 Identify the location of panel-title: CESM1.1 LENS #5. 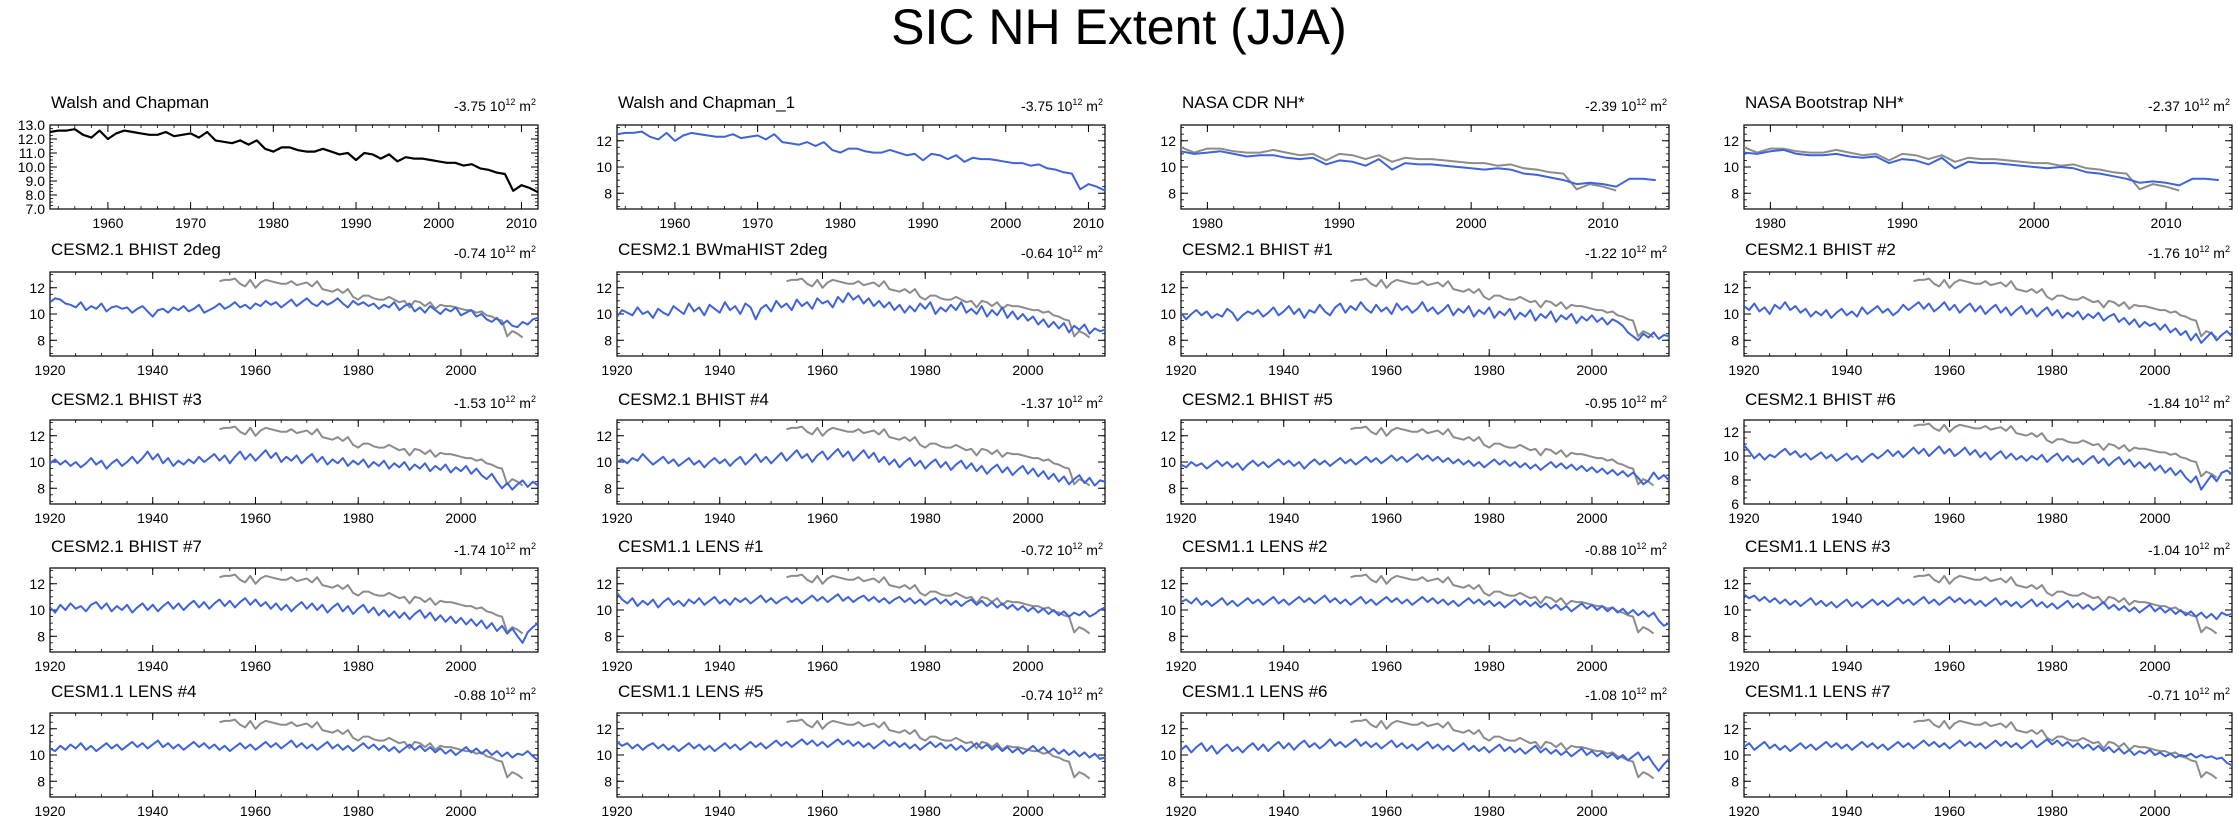
(691, 691).